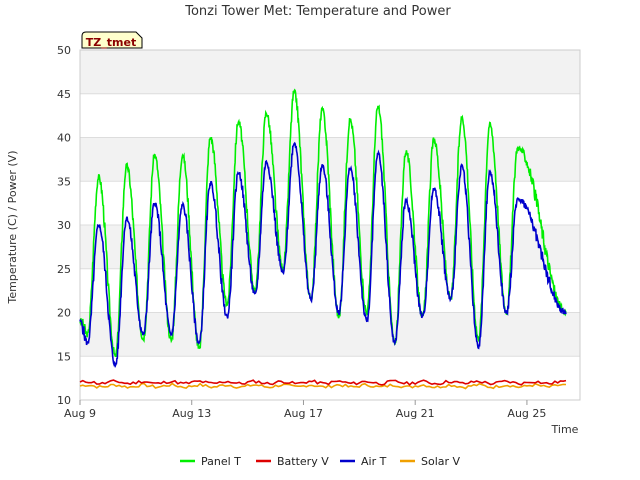 The height and width of the screenshot is (480, 640). I want to click on chart-title: Tonzi Tower Met: Temperature and Power, so click(317, 11).